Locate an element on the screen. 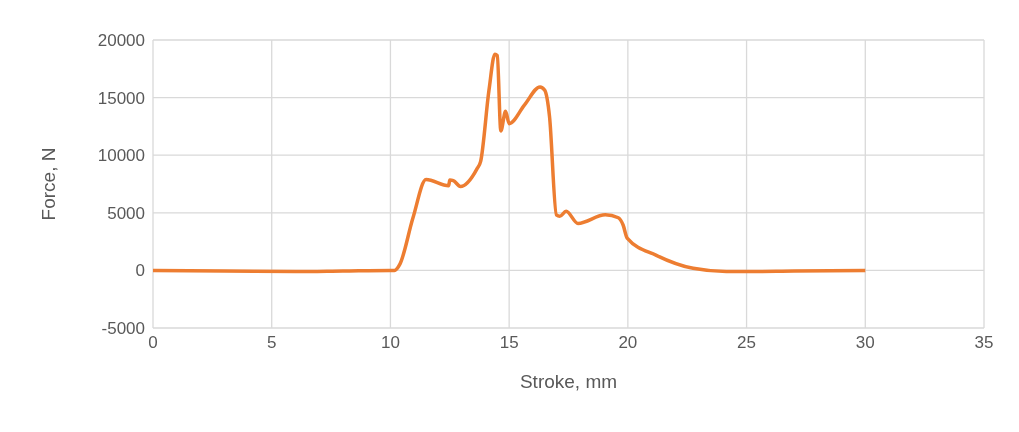  y-axis-title: Force, N is located at coordinates (48, 184).